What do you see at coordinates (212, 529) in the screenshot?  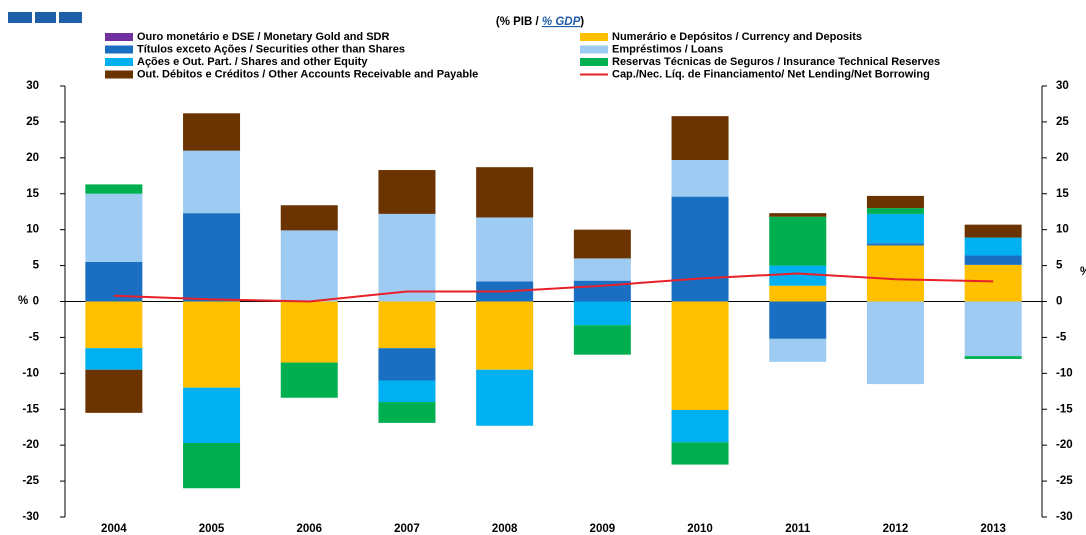 I see `x-tick-label: 2005` at bounding box center [212, 529].